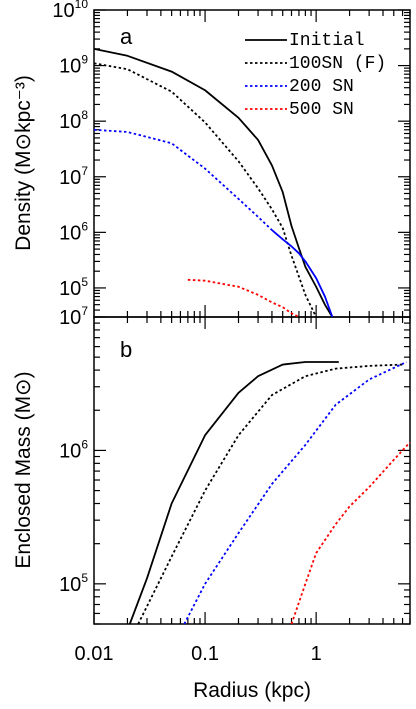 The height and width of the screenshot is (709, 416). Describe the element at coordinates (94, 654) in the screenshot. I see `x-tick-label: 0.01` at that location.